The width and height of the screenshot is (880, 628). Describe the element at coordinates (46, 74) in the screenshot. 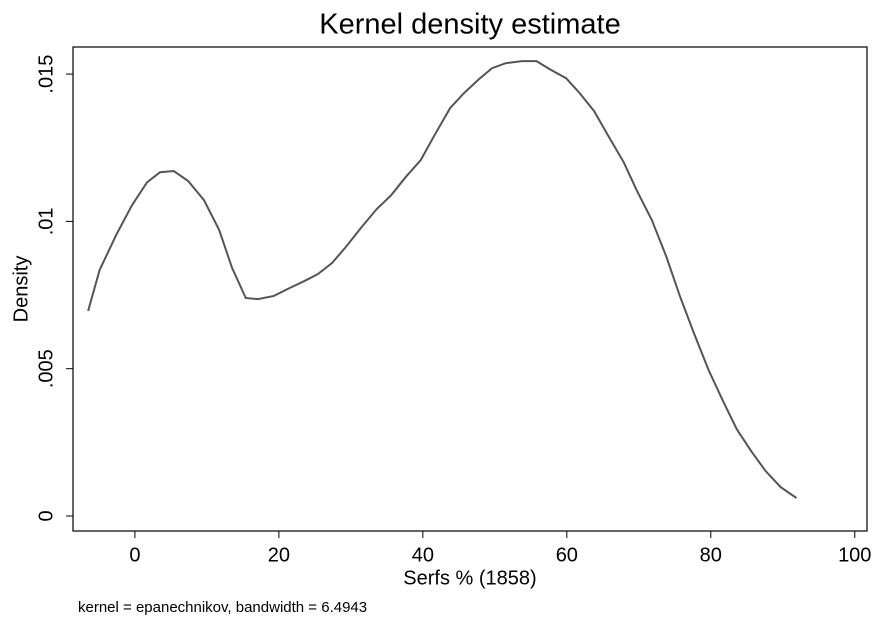

I see `y-tick-label: .015` at that location.